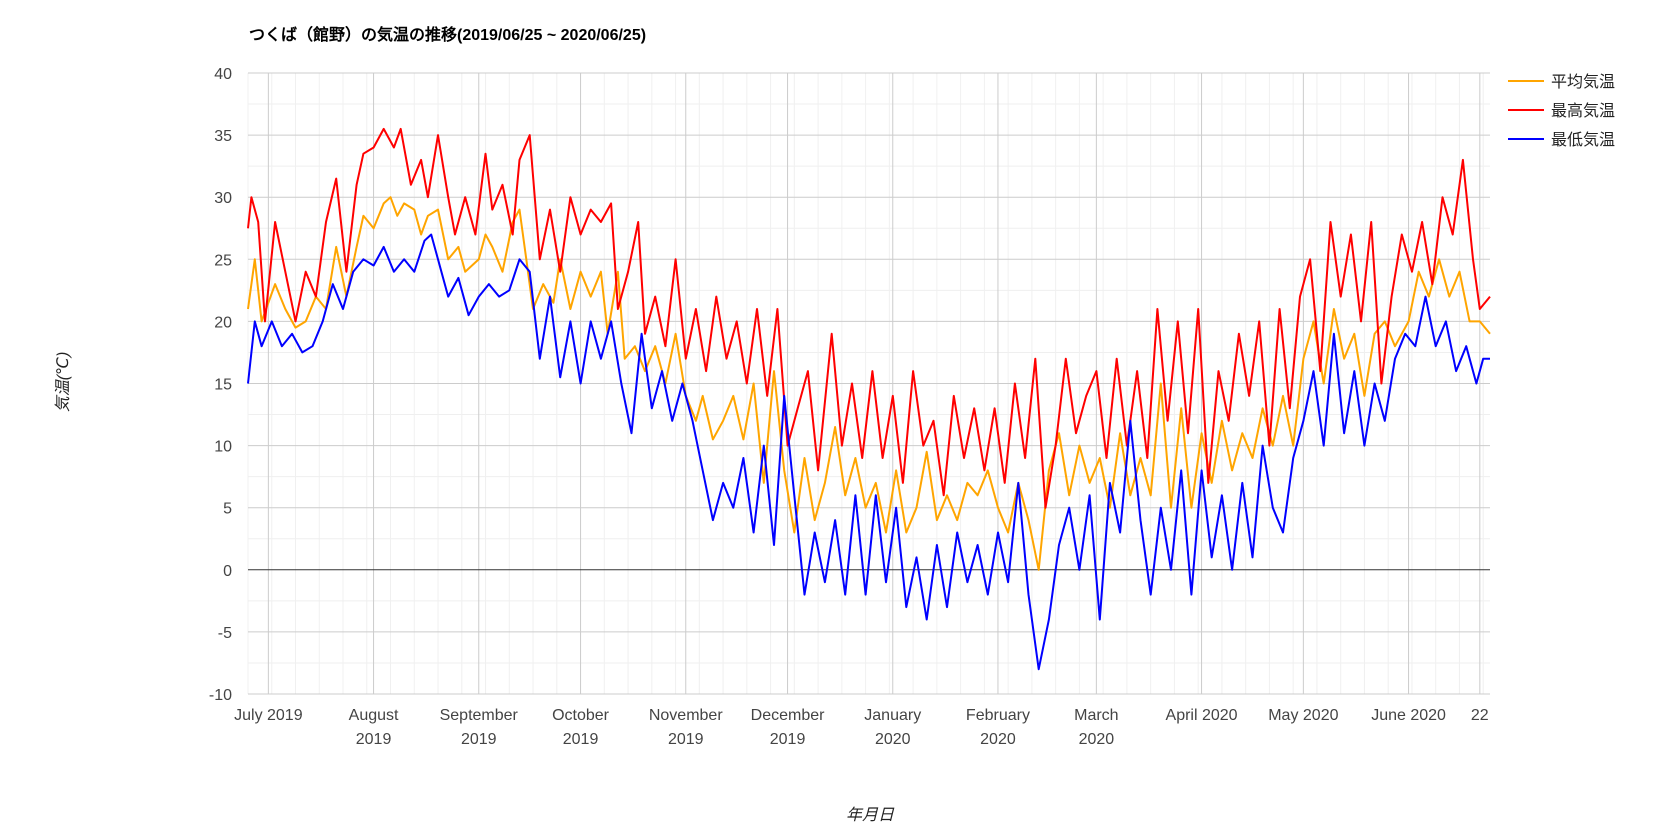 Image resolution: width=1672 pixels, height=828 pixels. What do you see at coordinates (63, 382) in the screenshot?
I see `y-axis-label: 気温(℃)` at bounding box center [63, 382].